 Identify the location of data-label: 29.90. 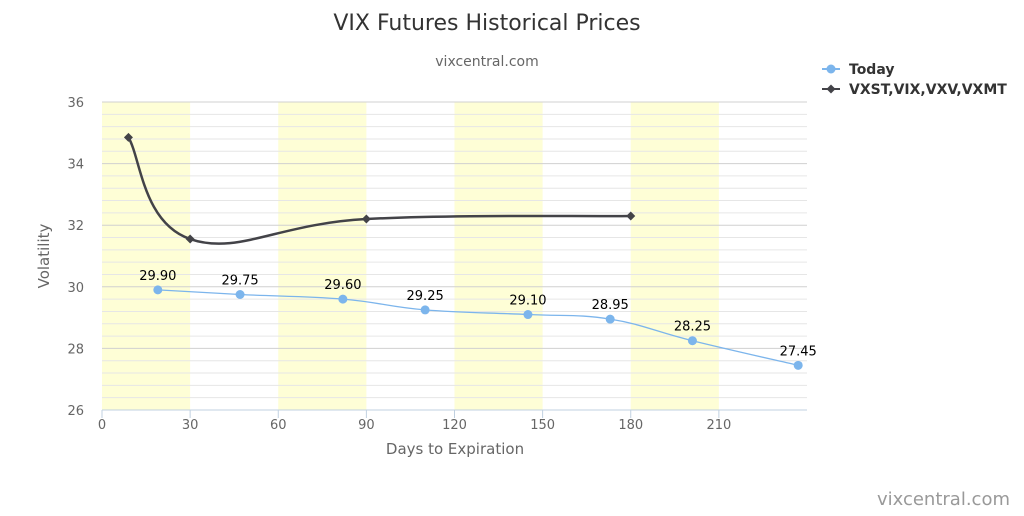
(157, 276).